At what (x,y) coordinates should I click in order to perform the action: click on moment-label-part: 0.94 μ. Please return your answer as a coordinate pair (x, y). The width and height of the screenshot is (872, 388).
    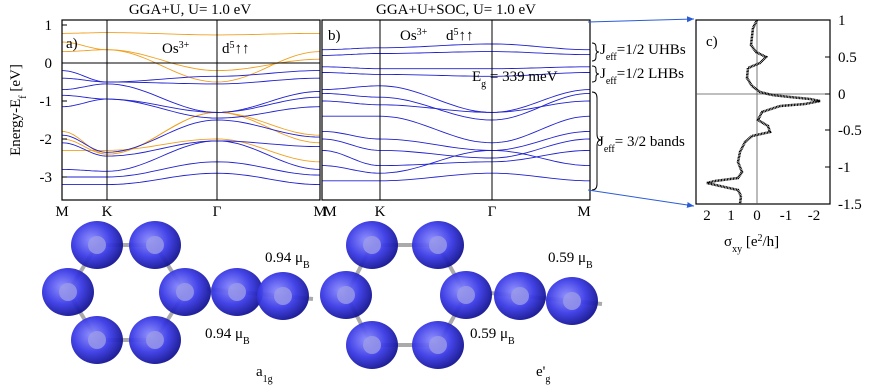
    Looking at the image, I should click on (224, 334).